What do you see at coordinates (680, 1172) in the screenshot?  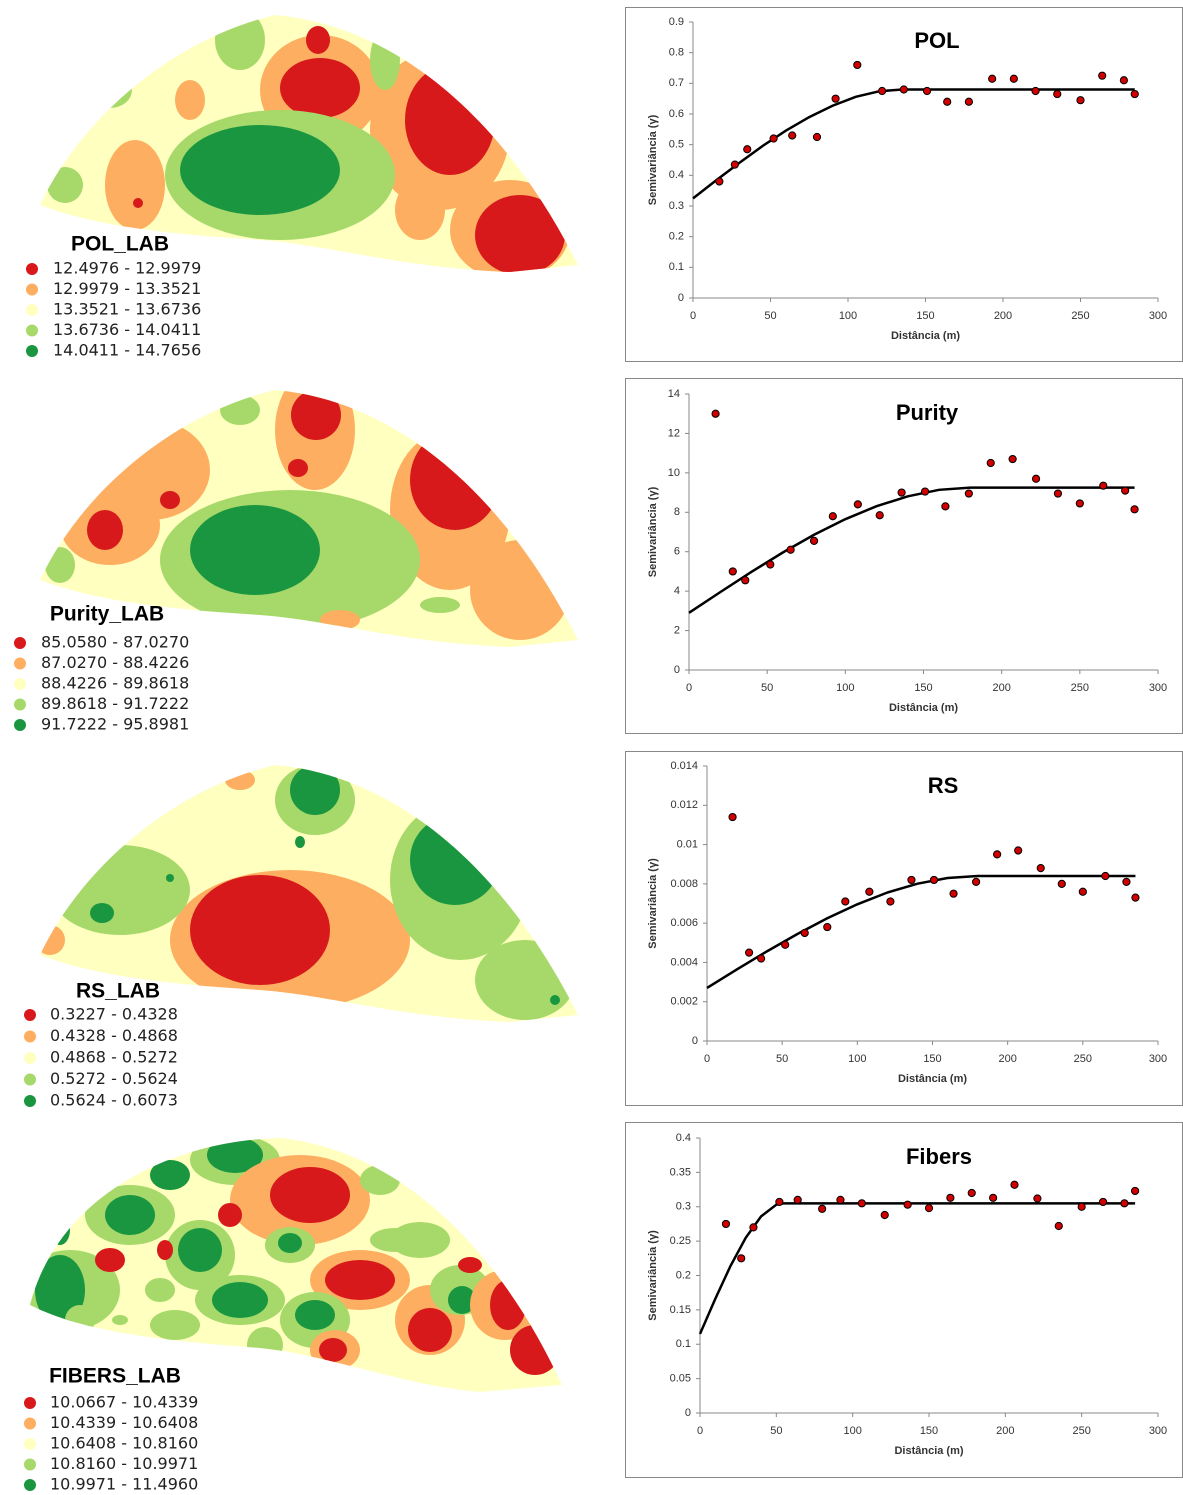 I see `y-tick-label: 0.35` at bounding box center [680, 1172].